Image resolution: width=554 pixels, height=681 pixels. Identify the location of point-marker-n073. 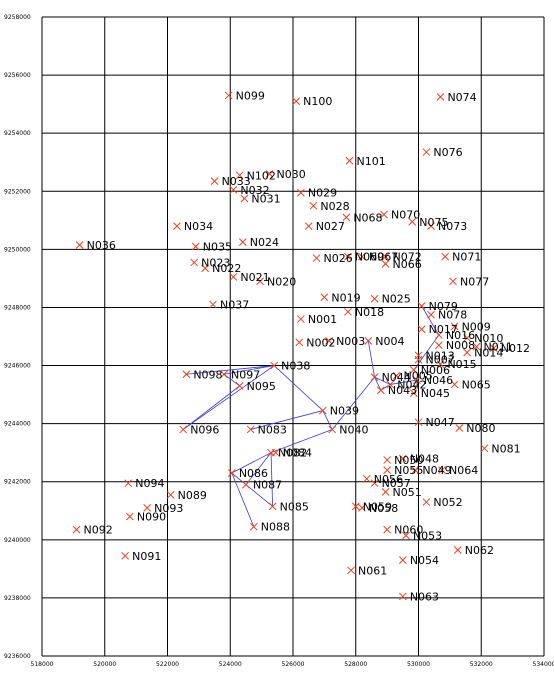
(431, 226).